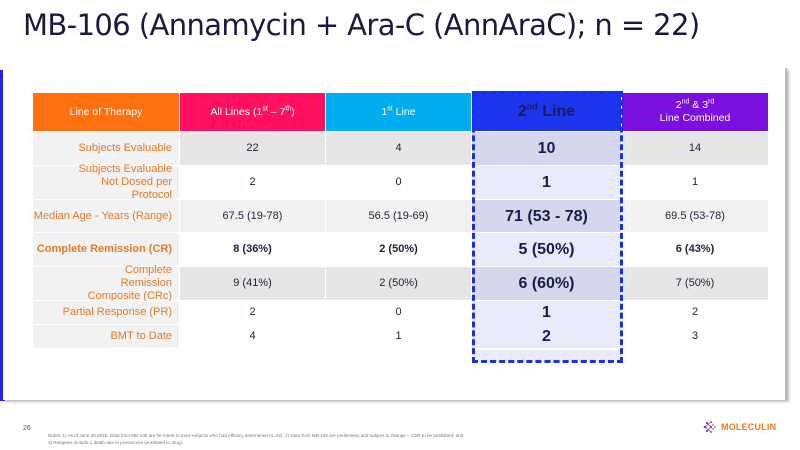 This screenshot has width=800, height=450. Describe the element at coordinates (106, 336) in the screenshot. I see `row-label: BMT to Date` at that location.